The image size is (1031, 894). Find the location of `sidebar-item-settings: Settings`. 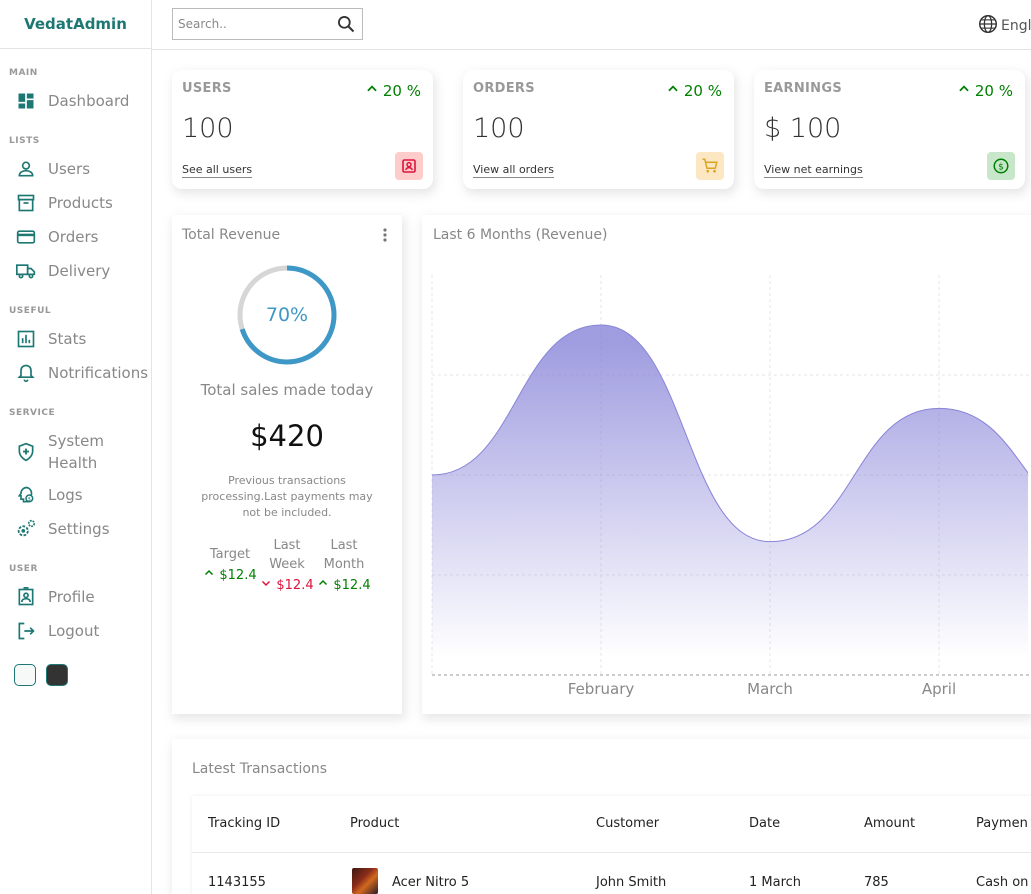

sidebar-item-settings: Settings is located at coordinates (55, 529).